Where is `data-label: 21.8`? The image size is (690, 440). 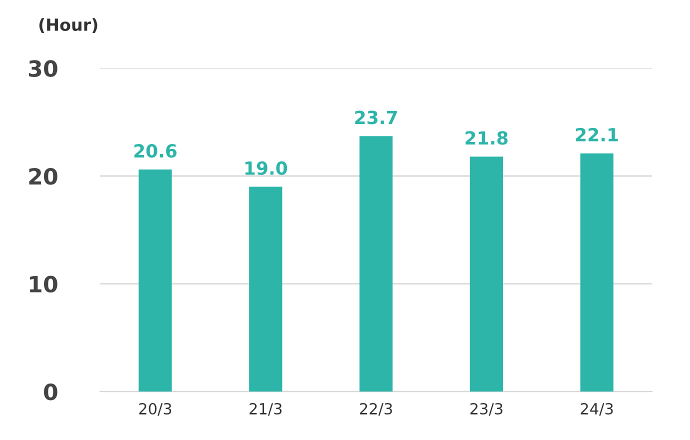
data-label: 21.8 is located at coordinates (487, 138).